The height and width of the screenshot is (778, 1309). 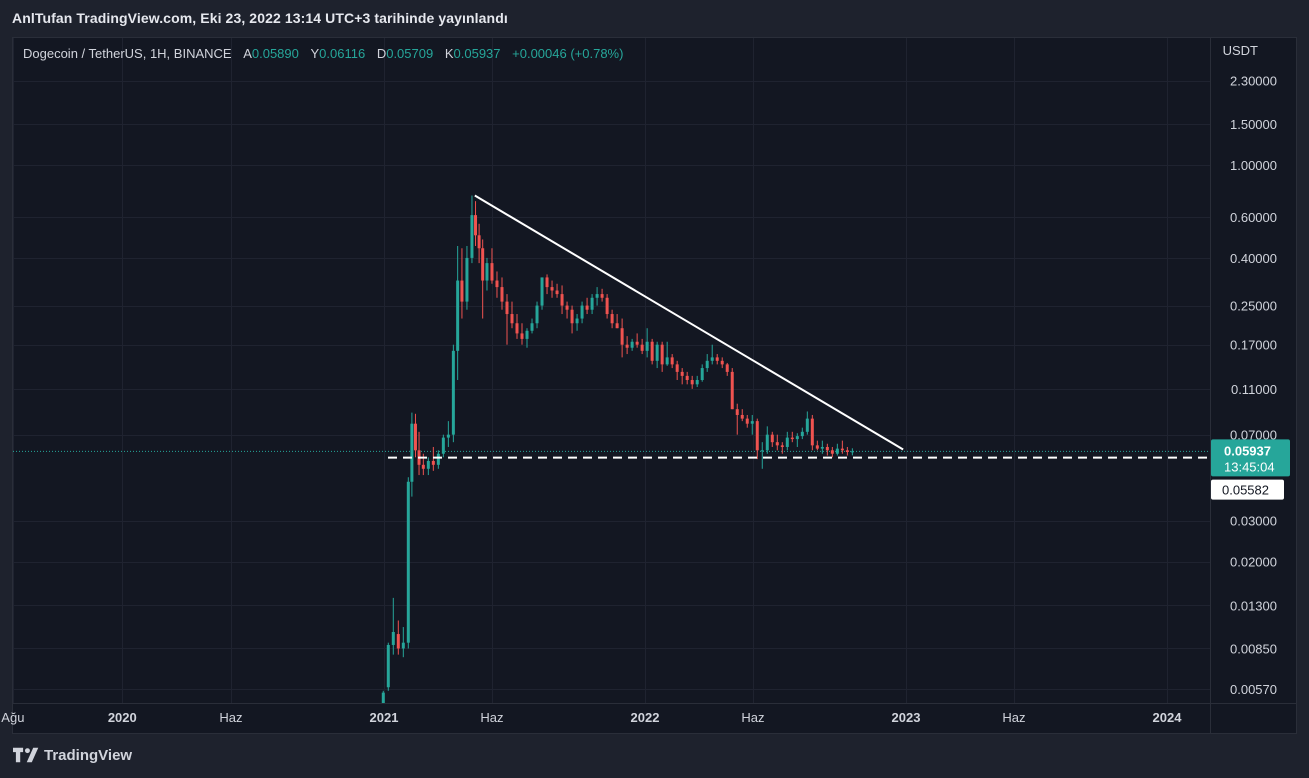 I want to click on open-label: A, so click(x=247, y=53).